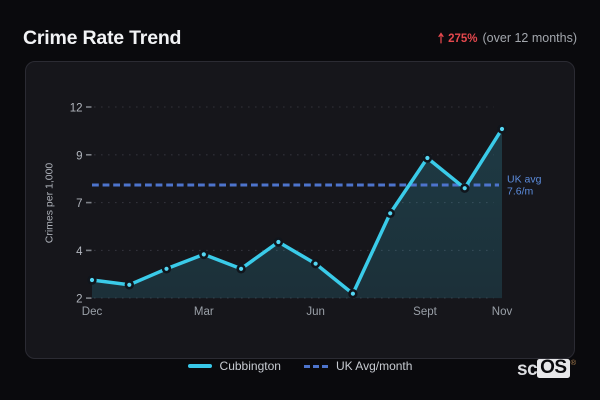 This screenshot has height=400, width=600. Describe the element at coordinates (50, 203) in the screenshot. I see `svg-text: Crimes per 1,000` at that location.